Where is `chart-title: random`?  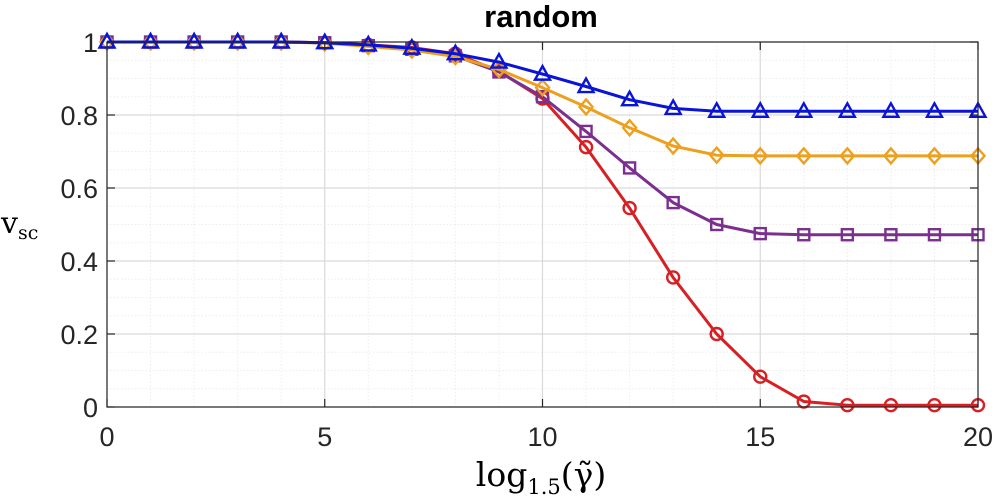 chart-title: random is located at coordinates (541, 17).